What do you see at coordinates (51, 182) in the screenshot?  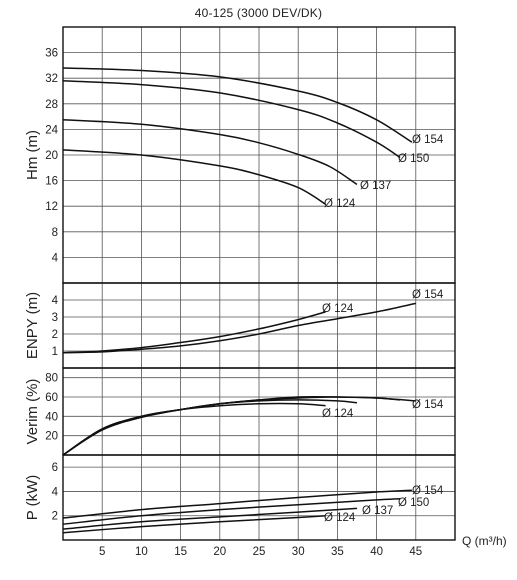 I see `y-tick-label: 16` at bounding box center [51, 182].